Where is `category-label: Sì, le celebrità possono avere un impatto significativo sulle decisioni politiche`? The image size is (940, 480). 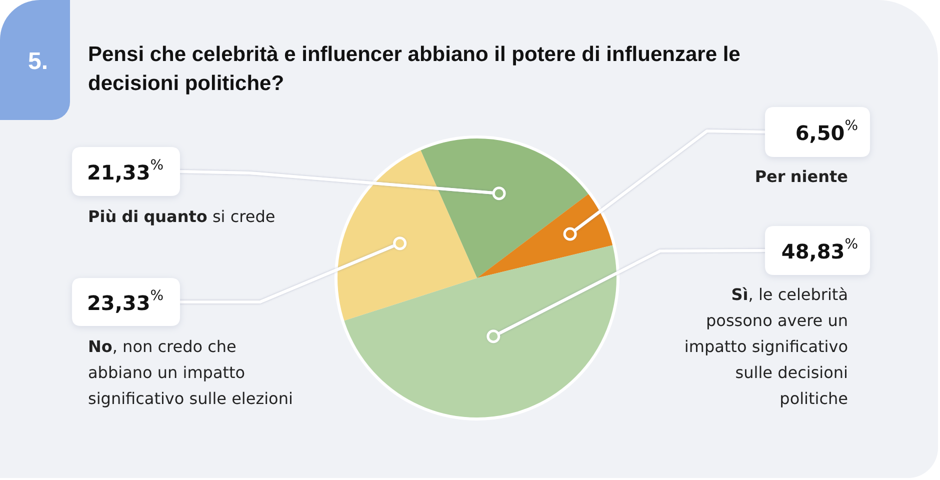 category-label: Sì, le celebrità possono avere un impatto significativo sulle decisioni politiche is located at coordinates (766, 346).